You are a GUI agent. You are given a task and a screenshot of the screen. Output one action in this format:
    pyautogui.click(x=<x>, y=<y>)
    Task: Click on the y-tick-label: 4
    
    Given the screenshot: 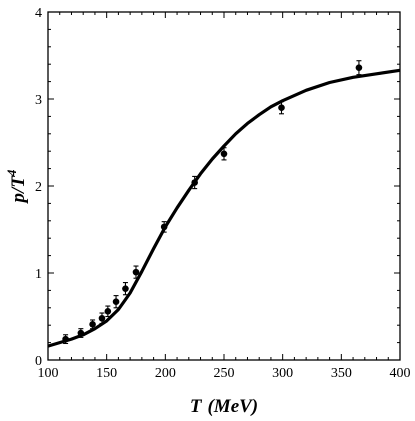 What is the action you would take?
    pyautogui.click(x=38, y=13)
    